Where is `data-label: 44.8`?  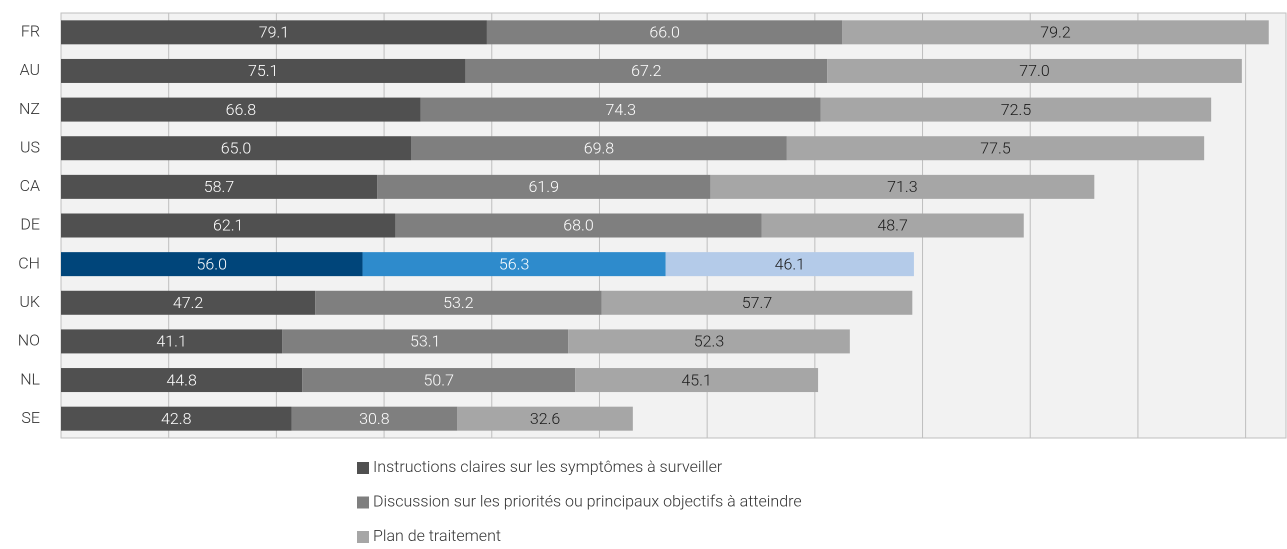
data-label: 44.8 is located at coordinates (181, 379).